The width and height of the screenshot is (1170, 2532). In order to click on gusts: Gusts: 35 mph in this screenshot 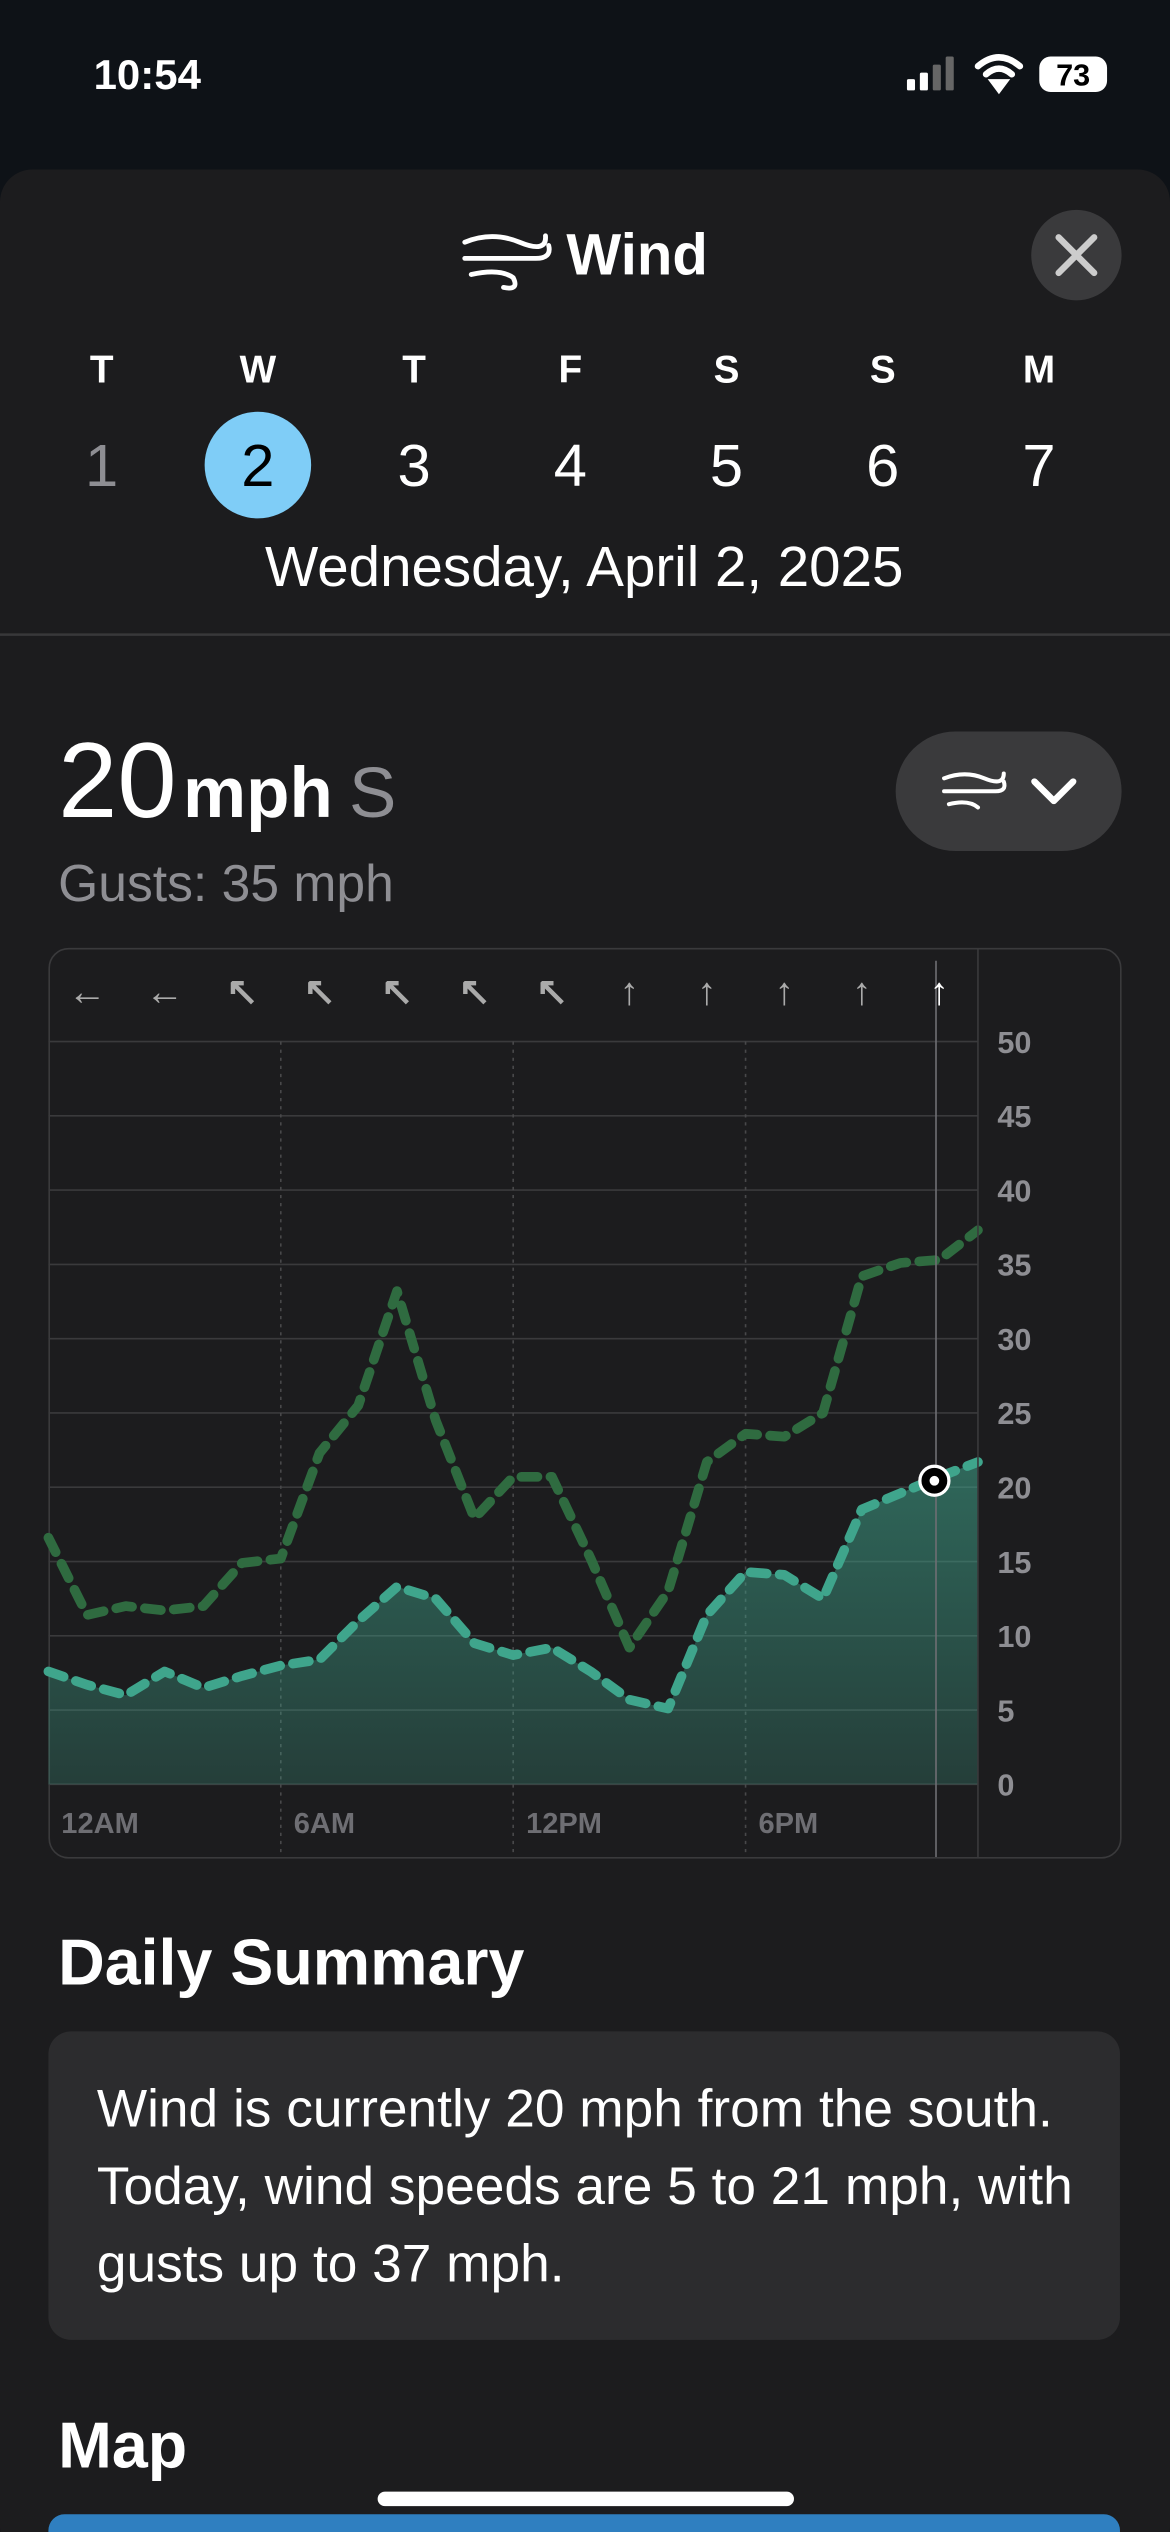, I will do `click(226, 883)`.